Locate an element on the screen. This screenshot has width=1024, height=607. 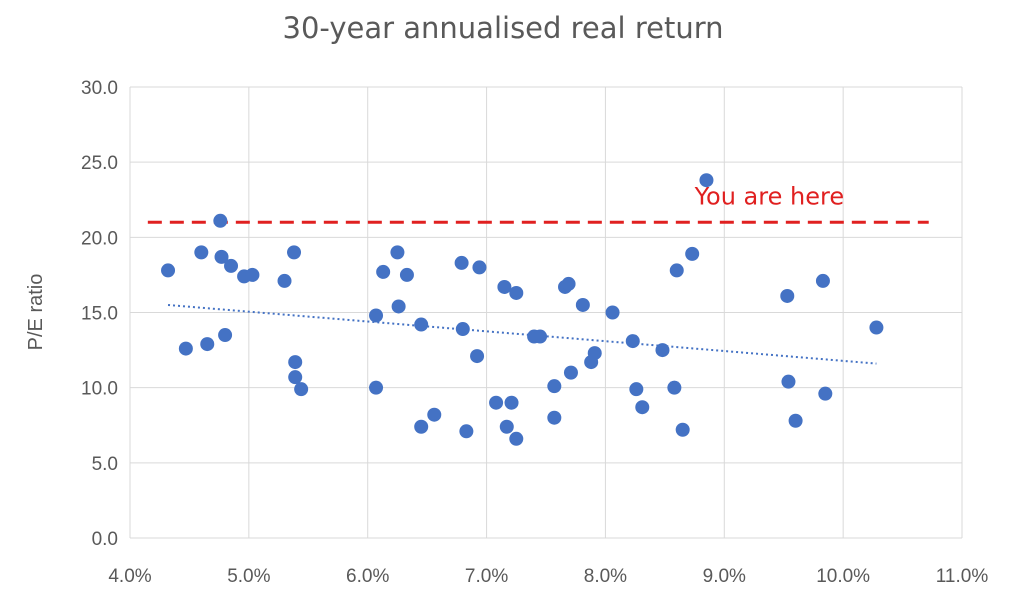
y-axis-label: P/E ratio is located at coordinates (36, 312).